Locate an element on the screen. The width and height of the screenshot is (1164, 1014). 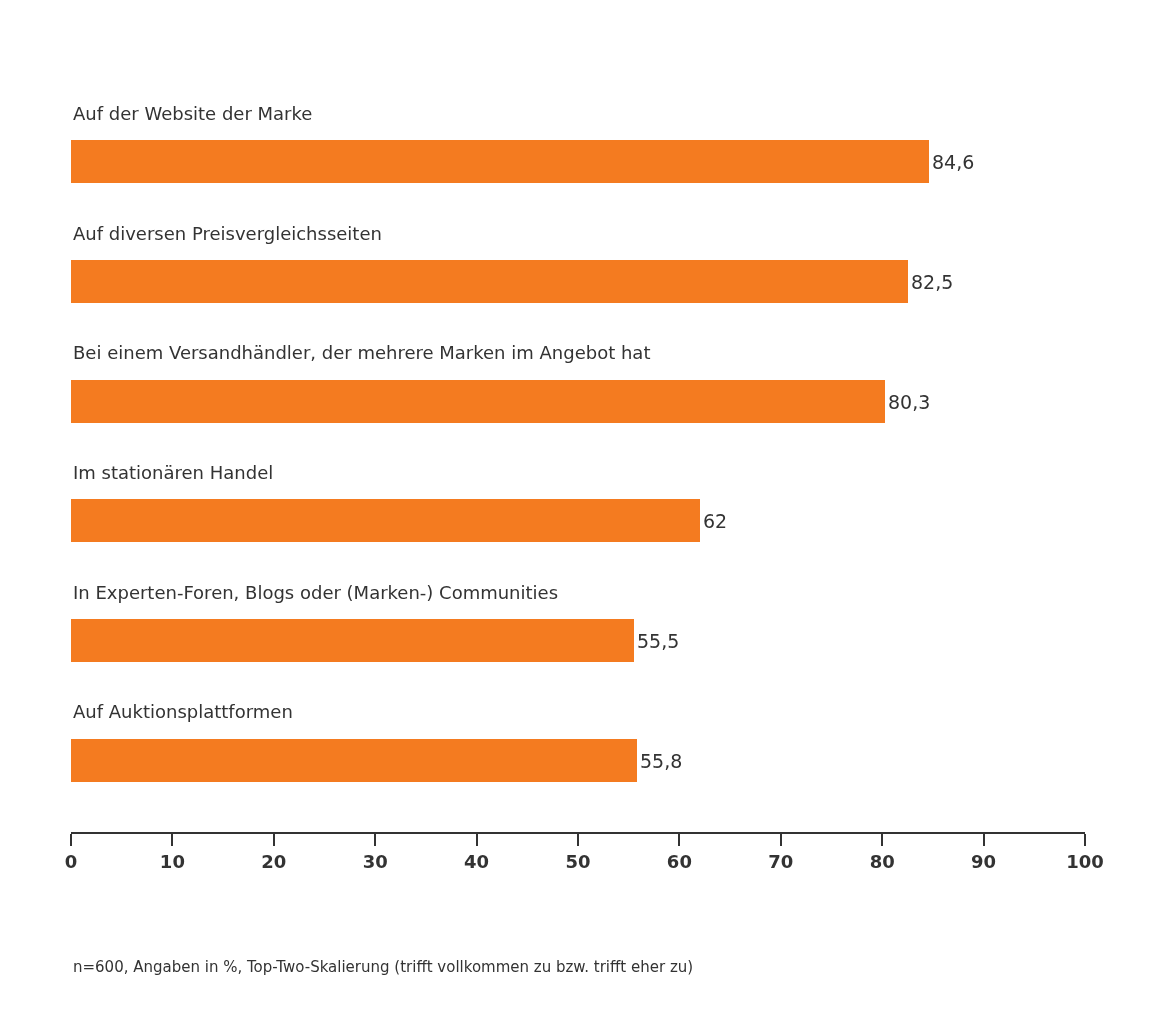
x-tick-label: 80 is located at coordinates (882, 861).